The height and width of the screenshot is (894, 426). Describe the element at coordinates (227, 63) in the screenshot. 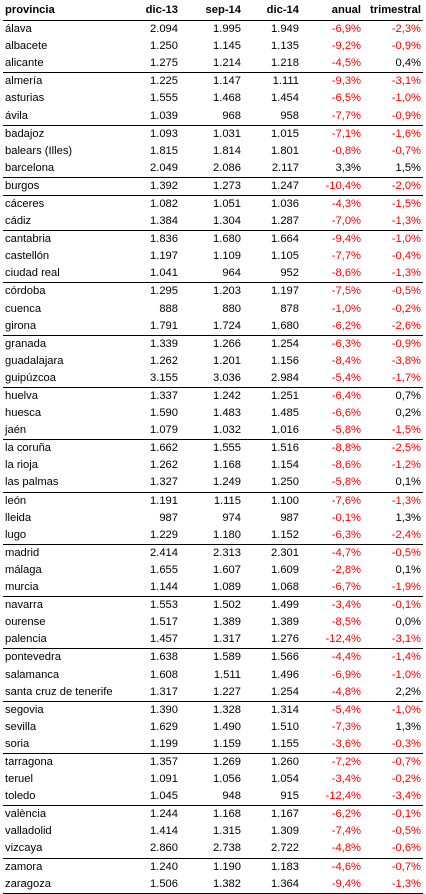

I see `cell-sep-14: 1.214` at that location.